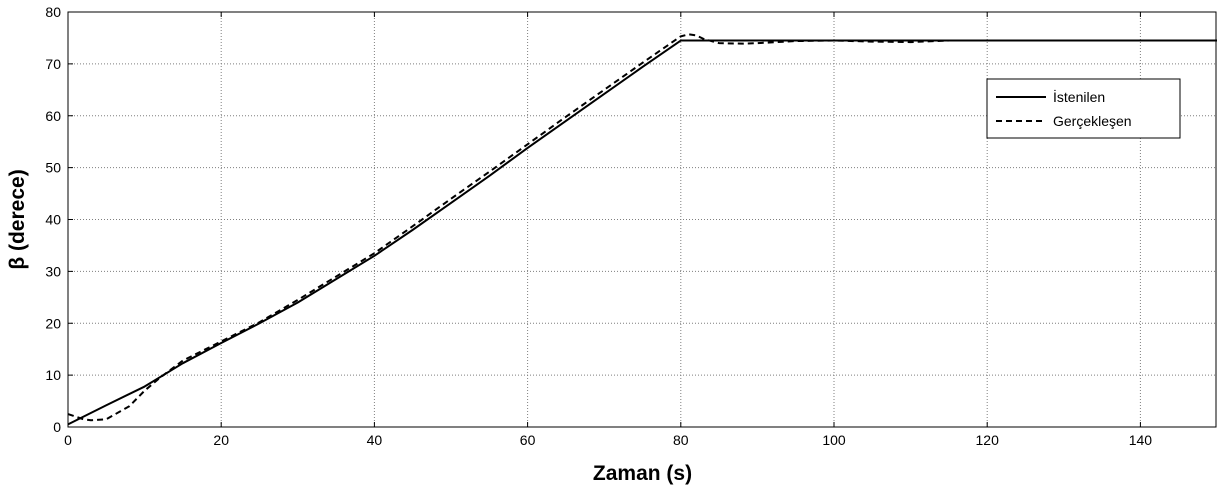  What do you see at coordinates (1141, 440) in the screenshot?
I see `x-tick-label: 140` at bounding box center [1141, 440].